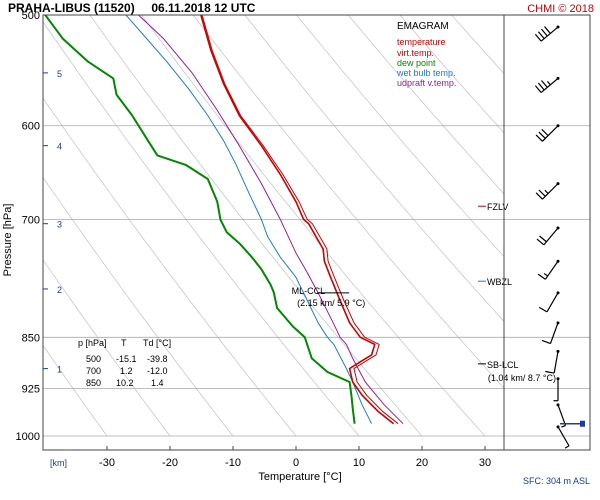 This screenshot has width=600, height=500. I want to click on x-tick-label: 10, so click(359, 463).